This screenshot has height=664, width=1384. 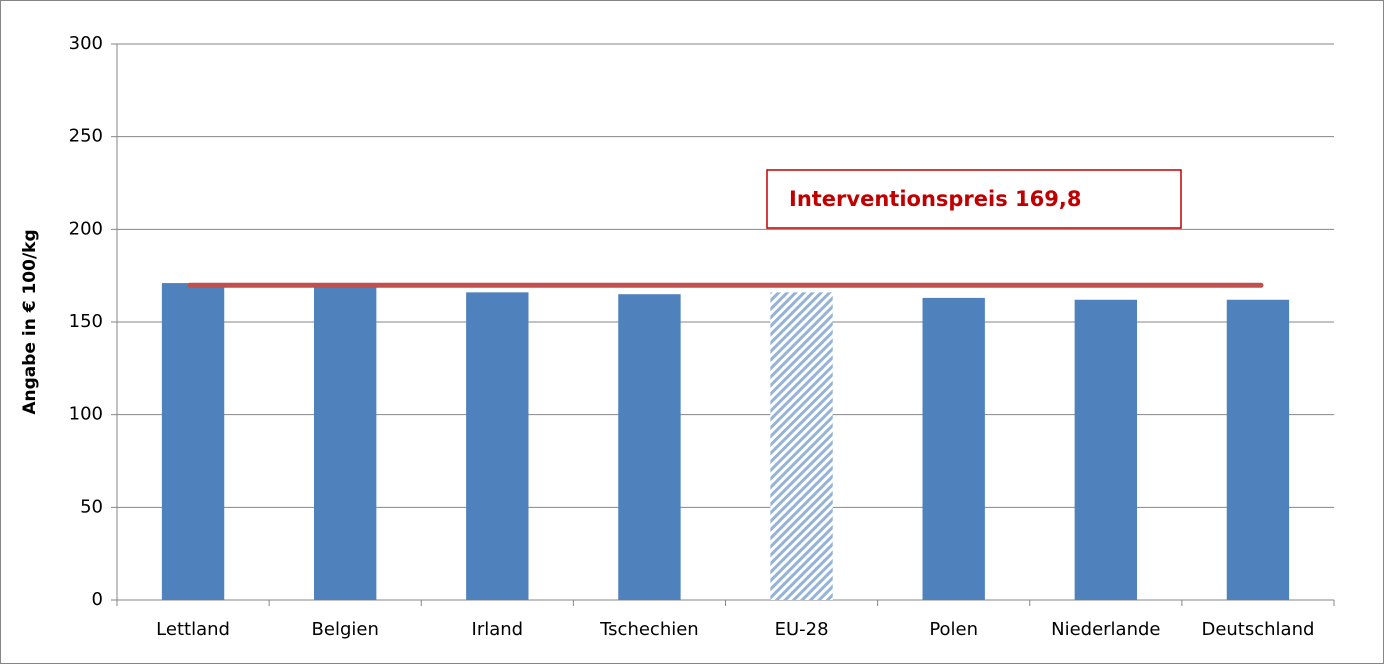 What do you see at coordinates (953, 629) in the screenshot?
I see `x-tick-label: Polen` at bounding box center [953, 629].